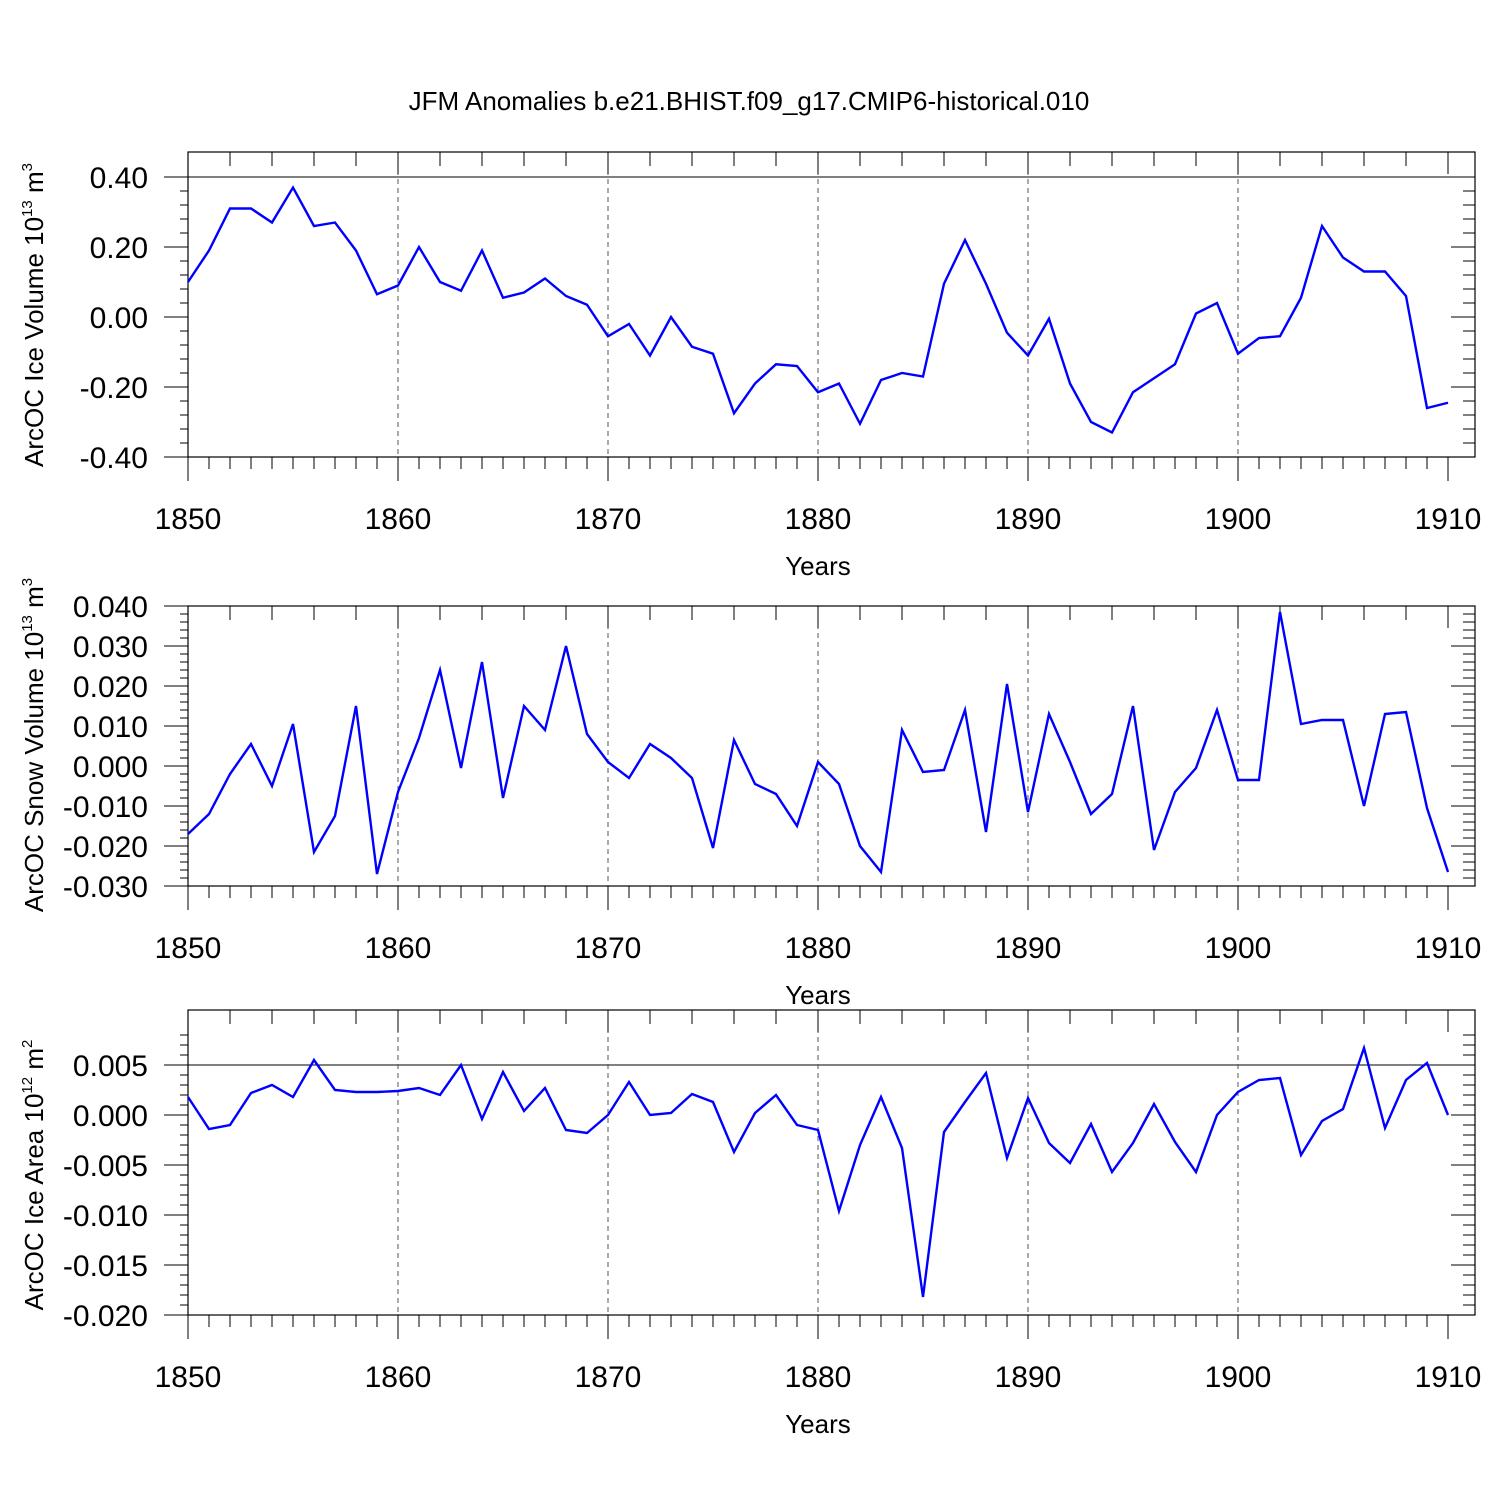 The width and height of the screenshot is (1500, 1500). What do you see at coordinates (27, 1085) in the screenshot?
I see `y-axis-label-exponent: 12` at bounding box center [27, 1085].